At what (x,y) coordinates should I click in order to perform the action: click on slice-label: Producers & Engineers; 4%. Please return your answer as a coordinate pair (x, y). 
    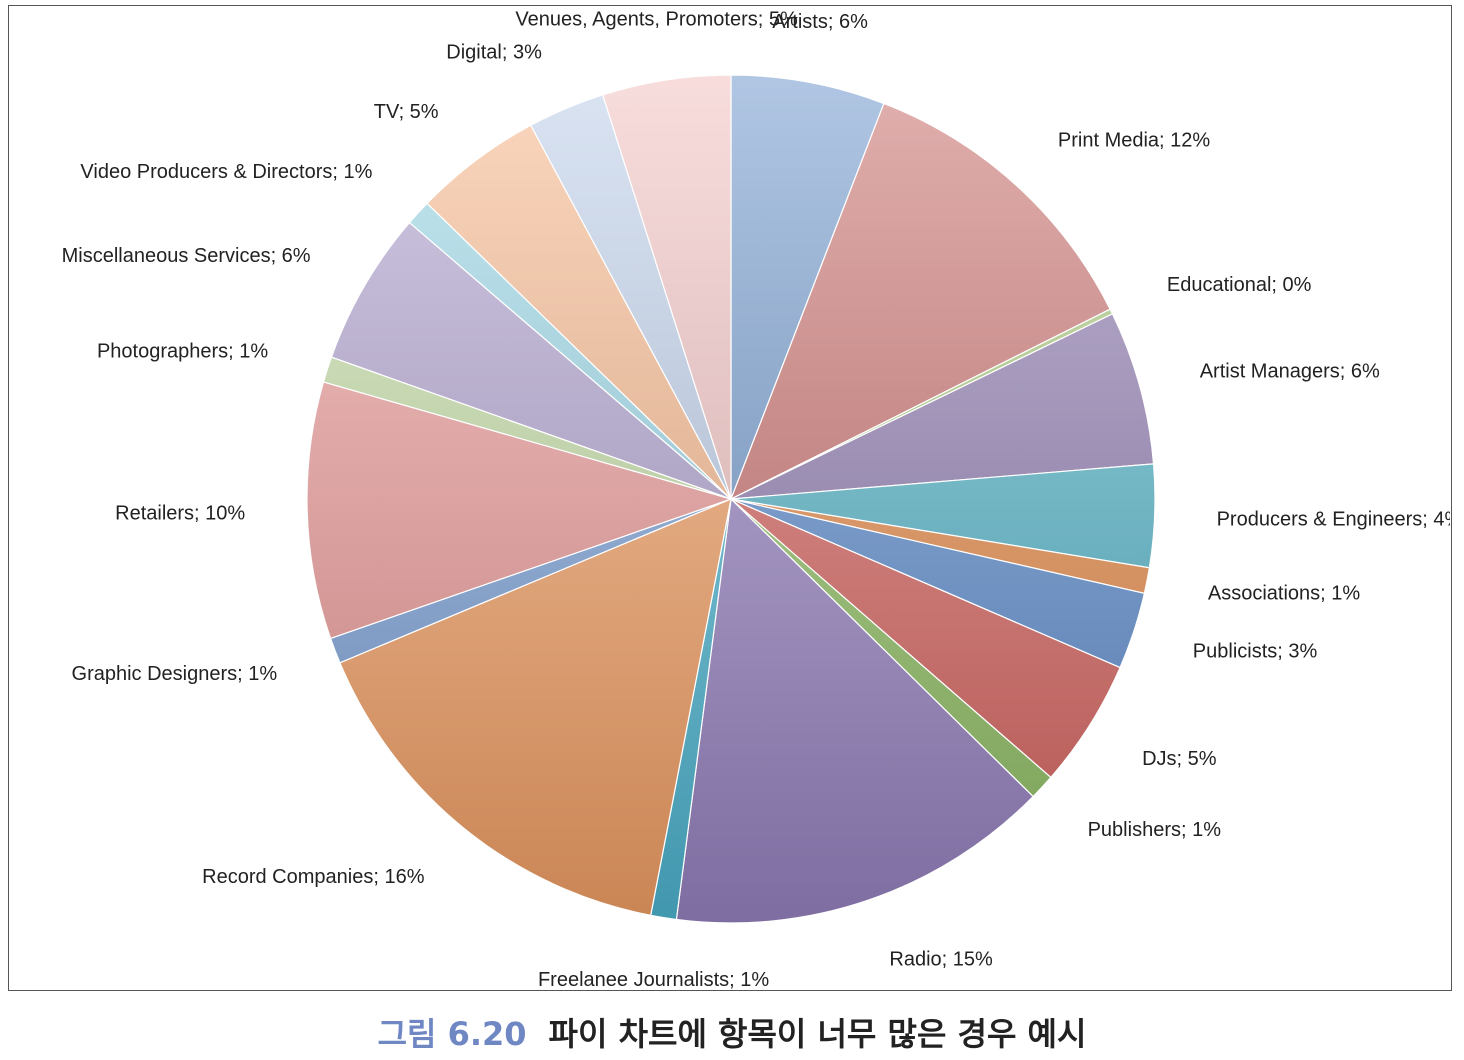
    Looking at the image, I should click on (1333, 519).